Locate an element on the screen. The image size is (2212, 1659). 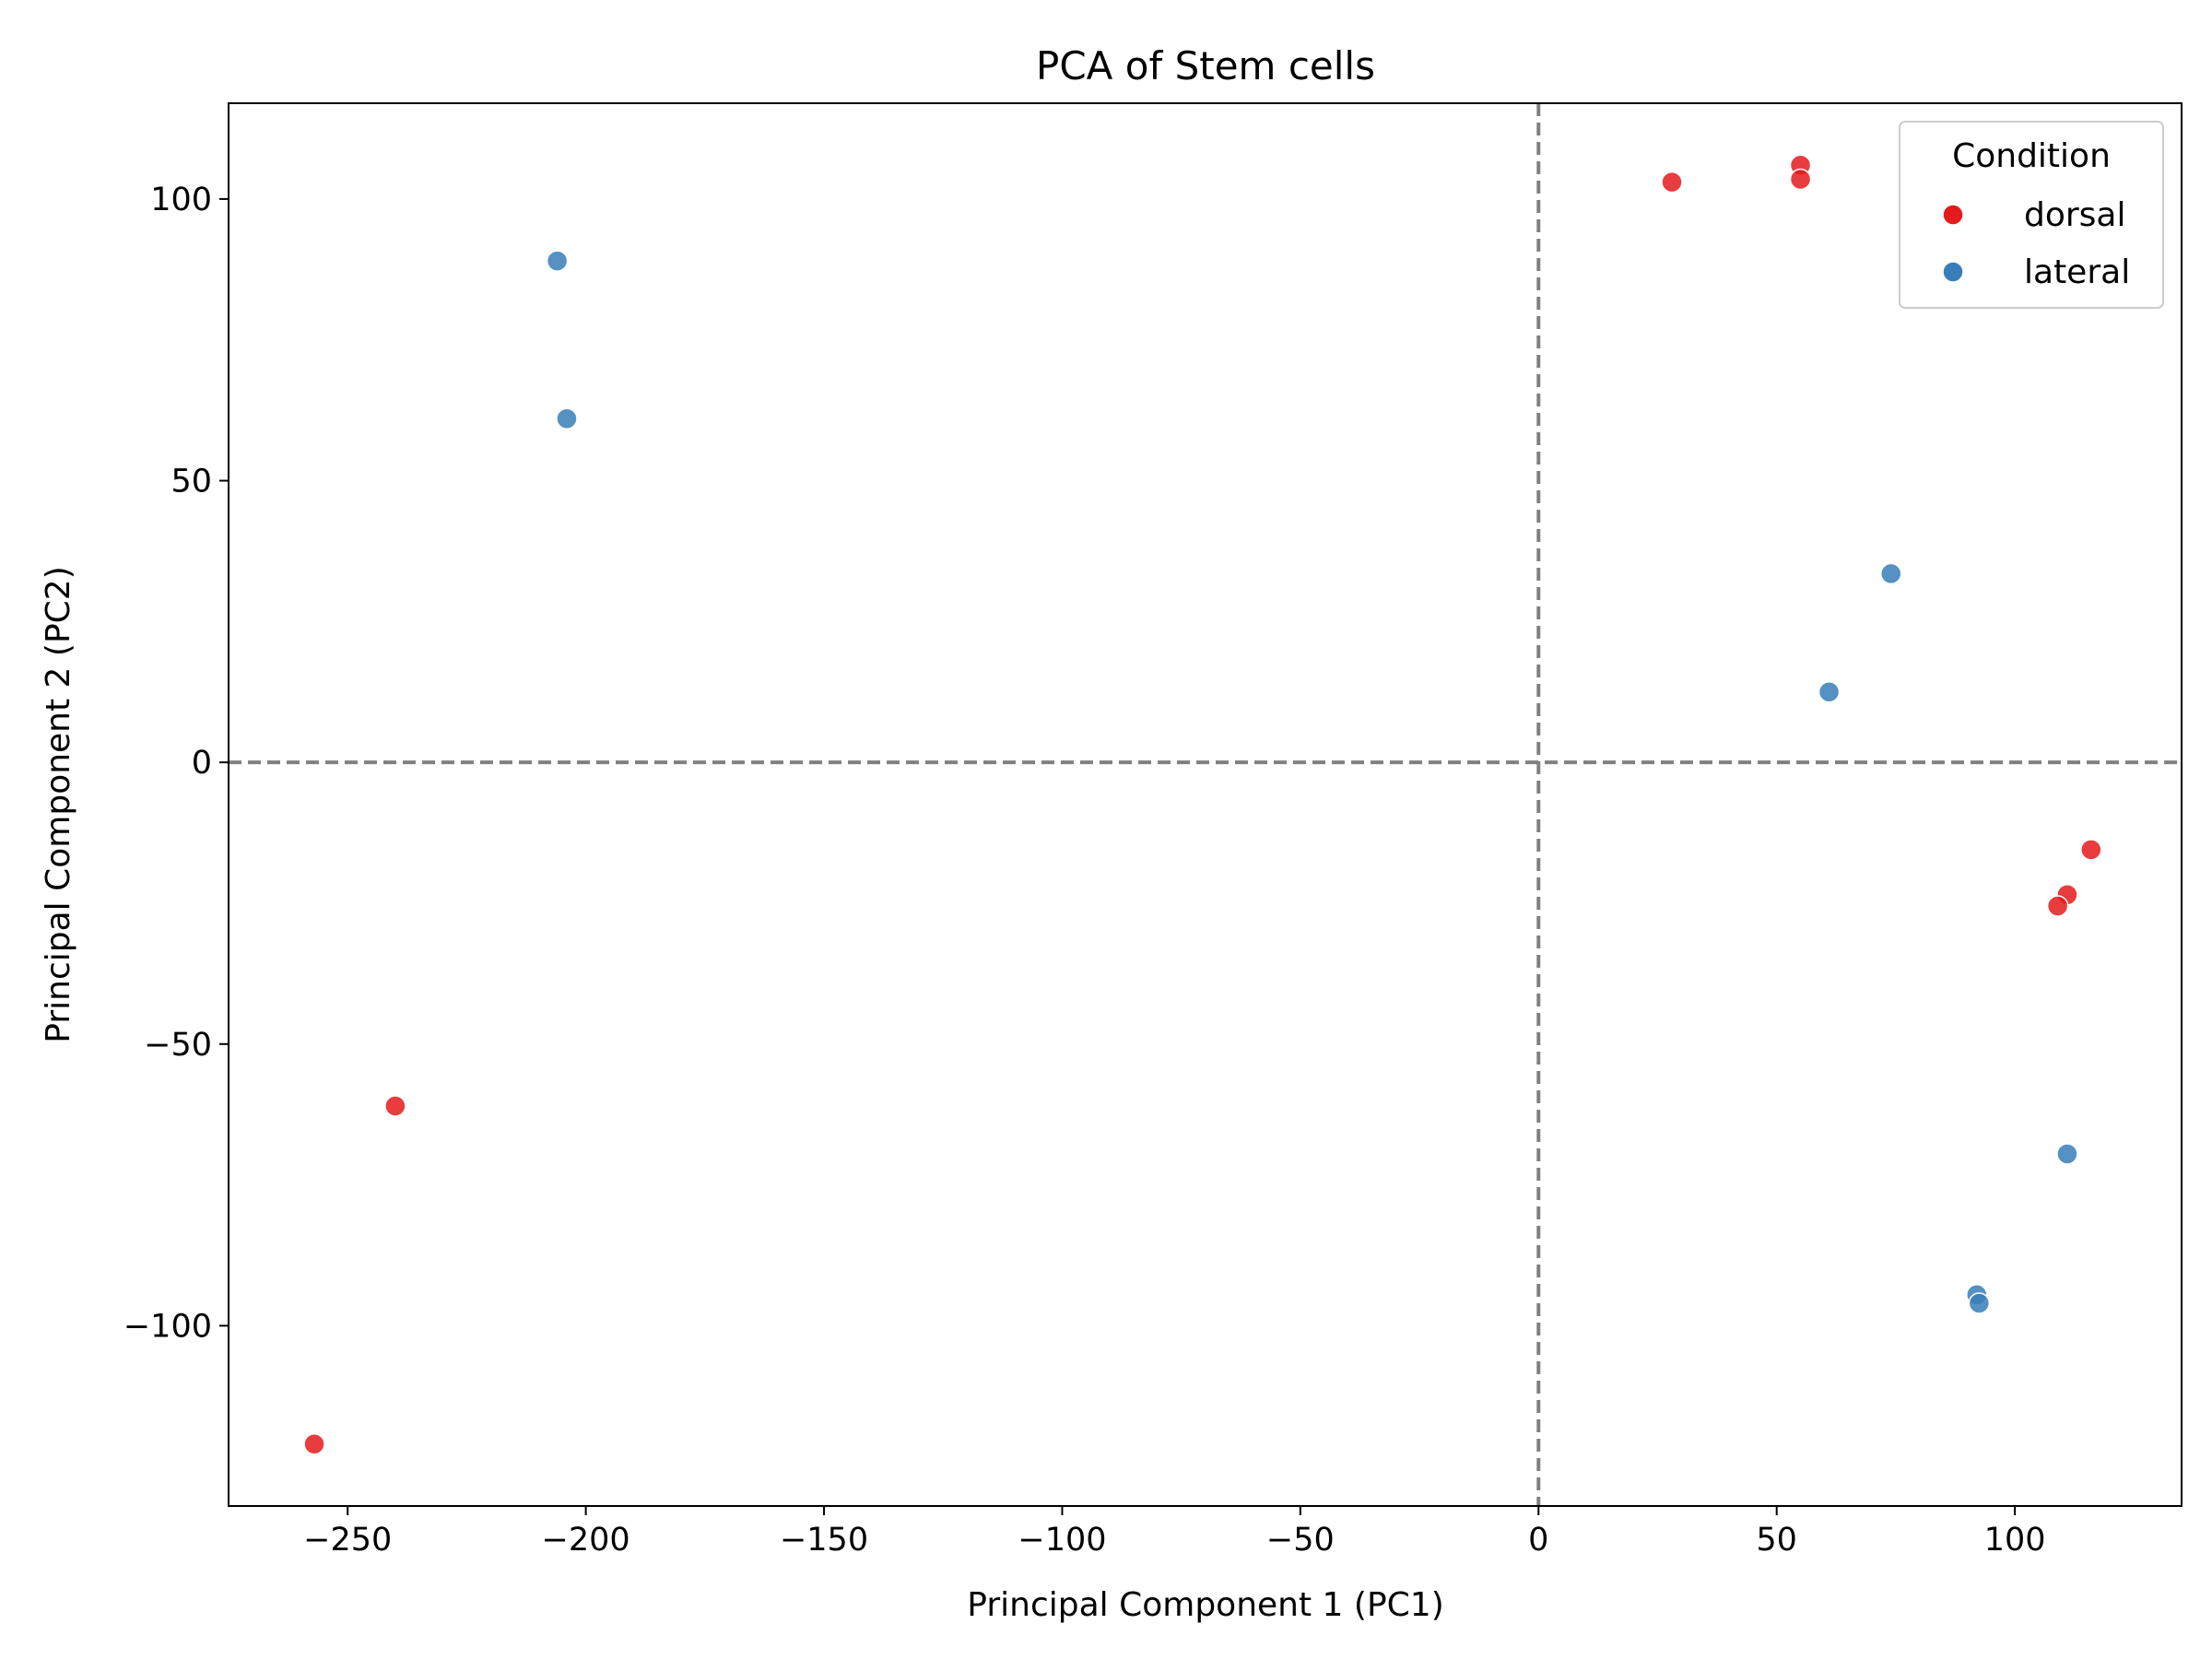
x-tick-label: −100 is located at coordinates (1062, 1540).